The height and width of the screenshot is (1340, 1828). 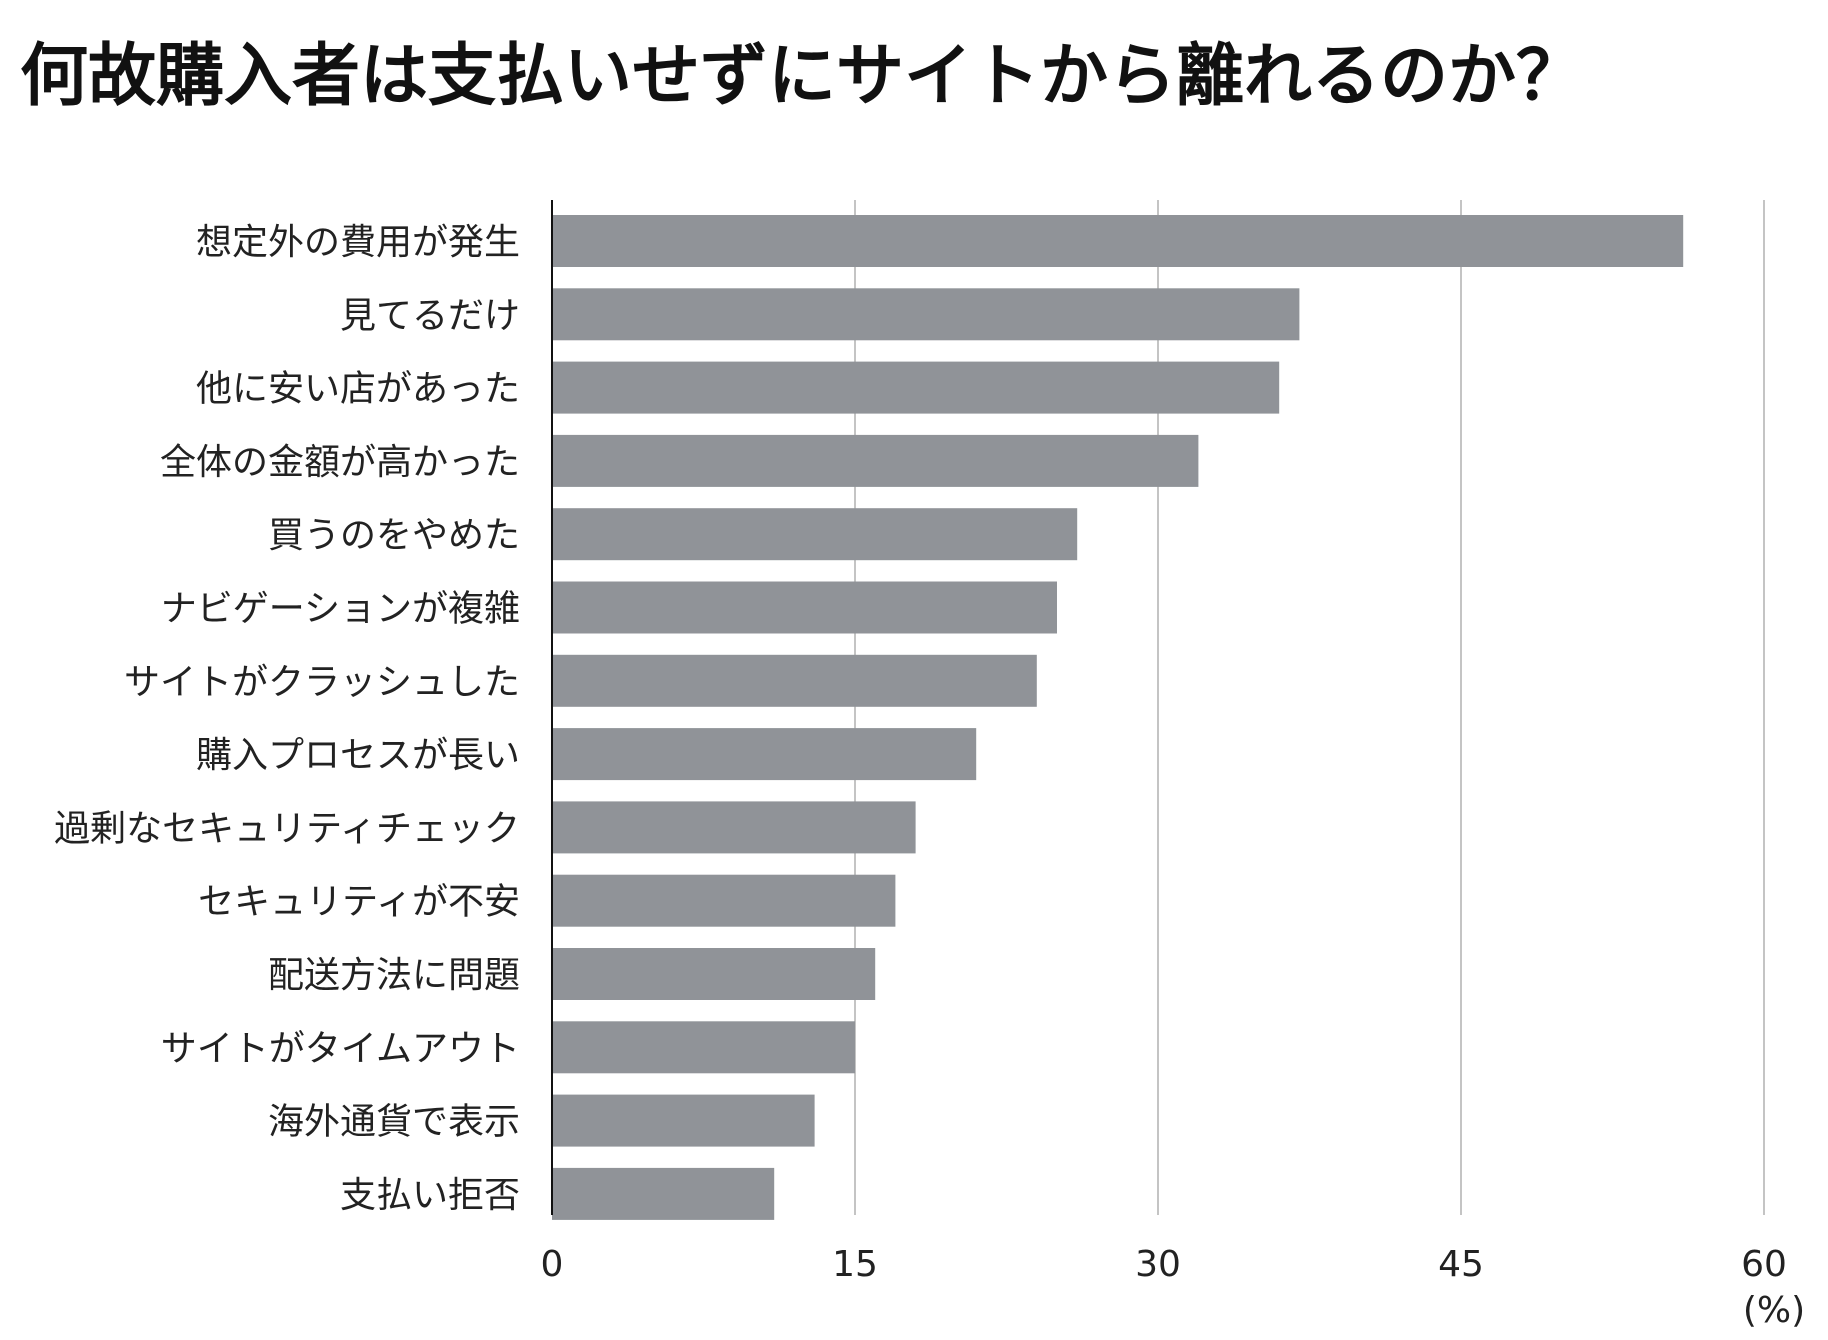 What do you see at coordinates (322, 682) in the screenshot?
I see `category-label-6: サイトがクラッシュした` at bounding box center [322, 682].